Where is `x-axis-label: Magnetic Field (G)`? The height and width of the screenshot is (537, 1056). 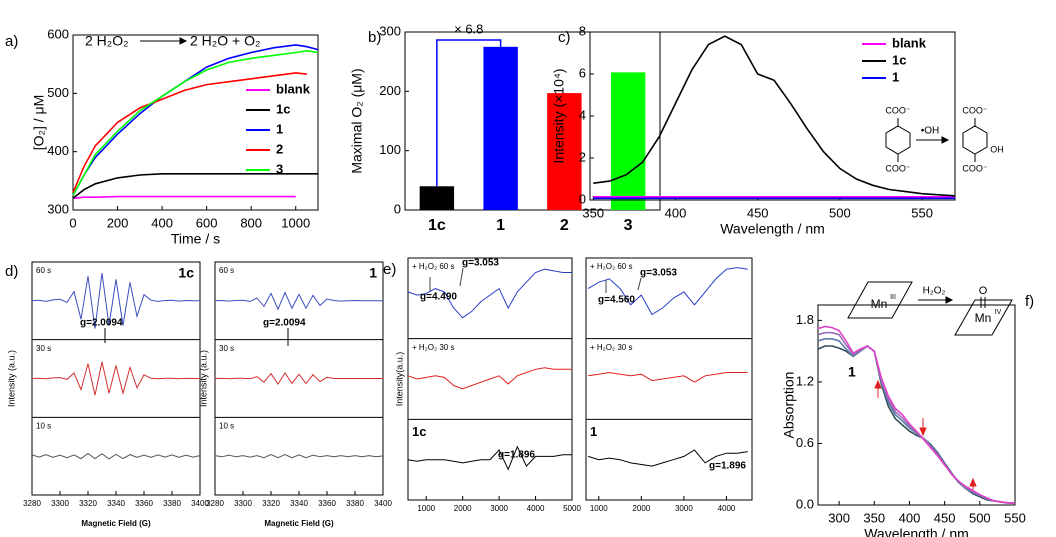
x-axis-label: Magnetic Field (G) is located at coordinates (299, 523).